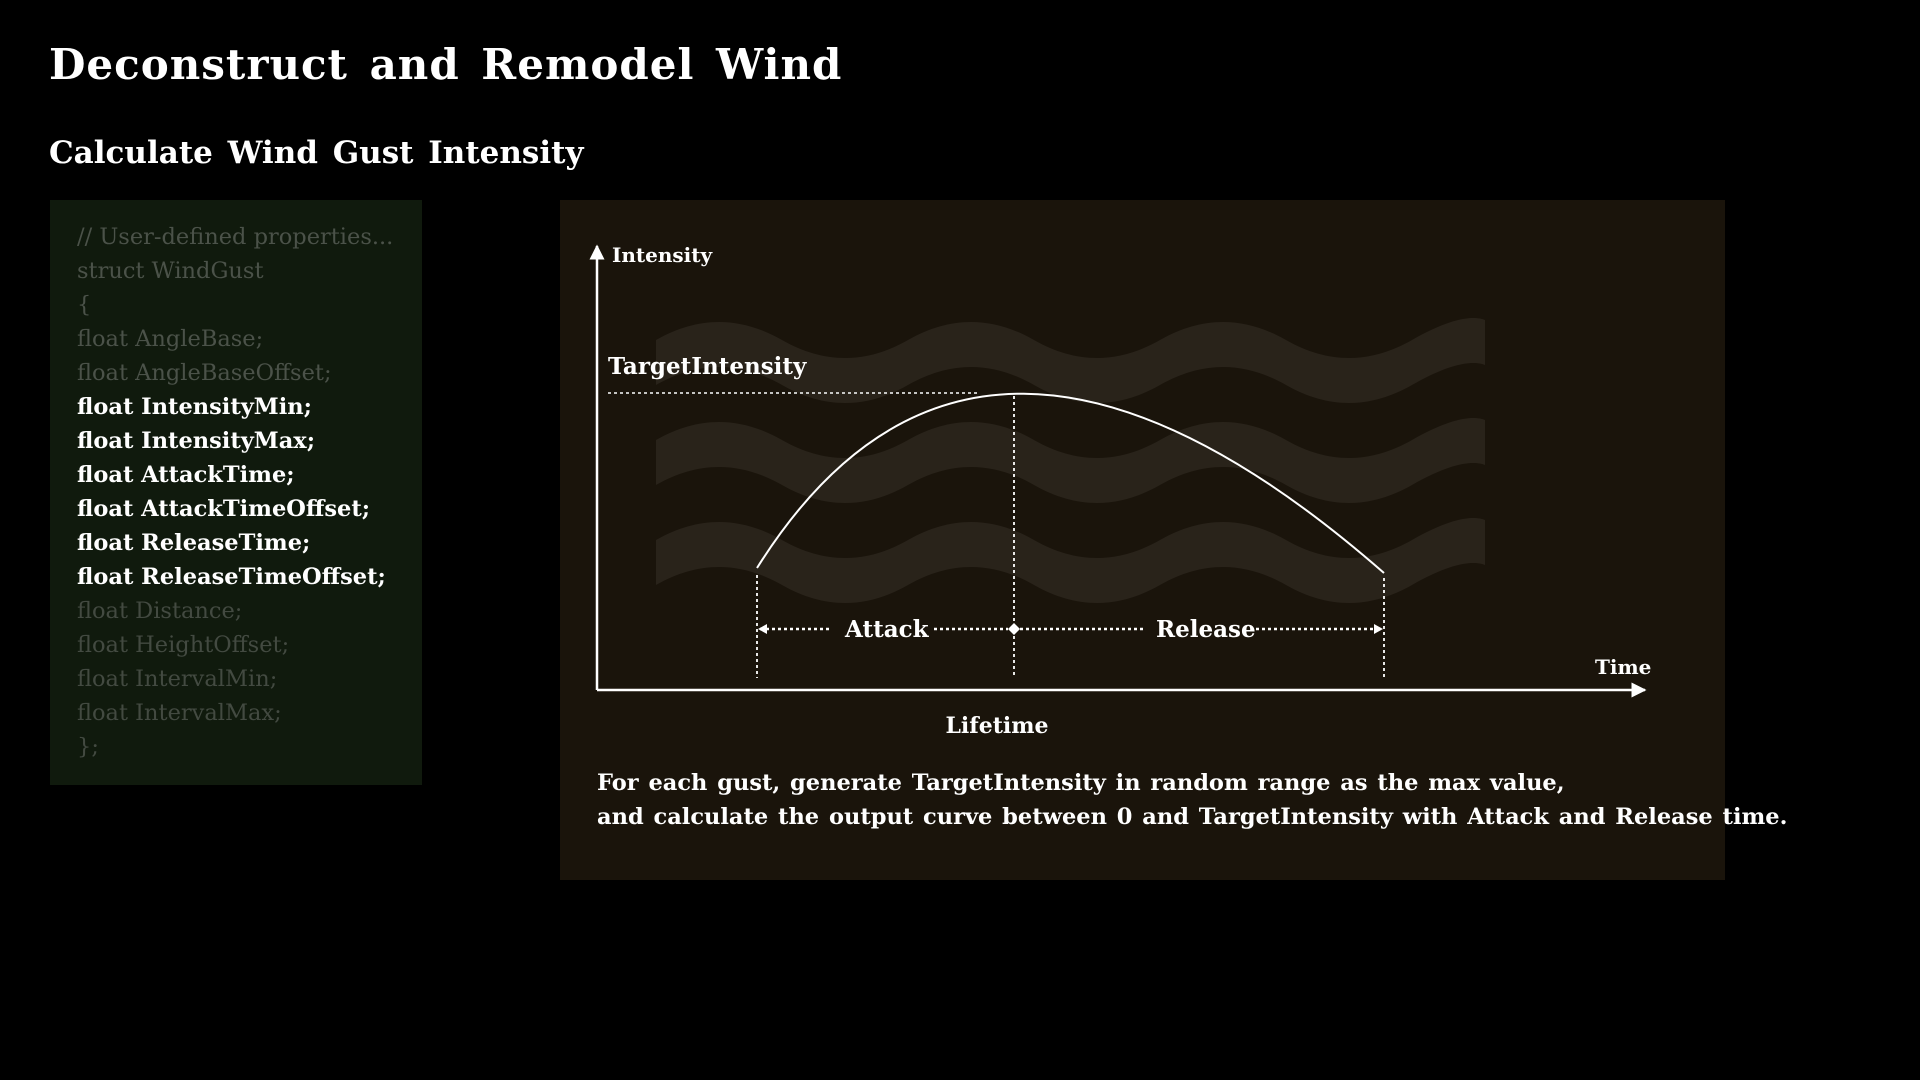 This screenshot has width=1920, height=1080. I want to click on intensity-curve, so click(1070, 483).